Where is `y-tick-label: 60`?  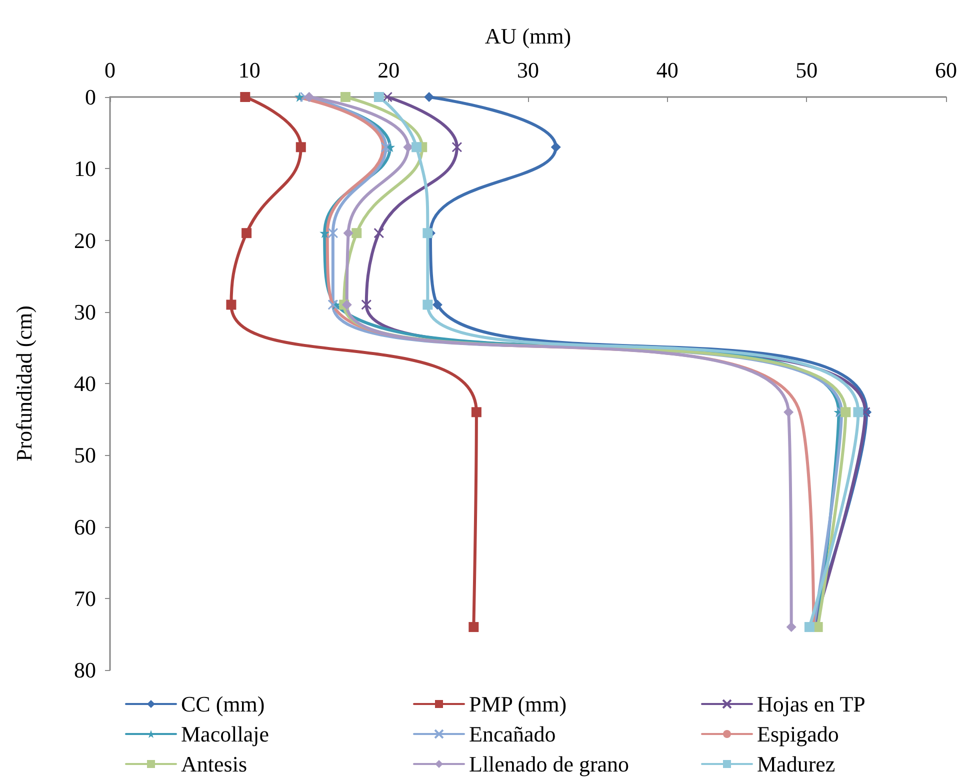
y-tick-label: 60 is located at coordinates (85, 527).